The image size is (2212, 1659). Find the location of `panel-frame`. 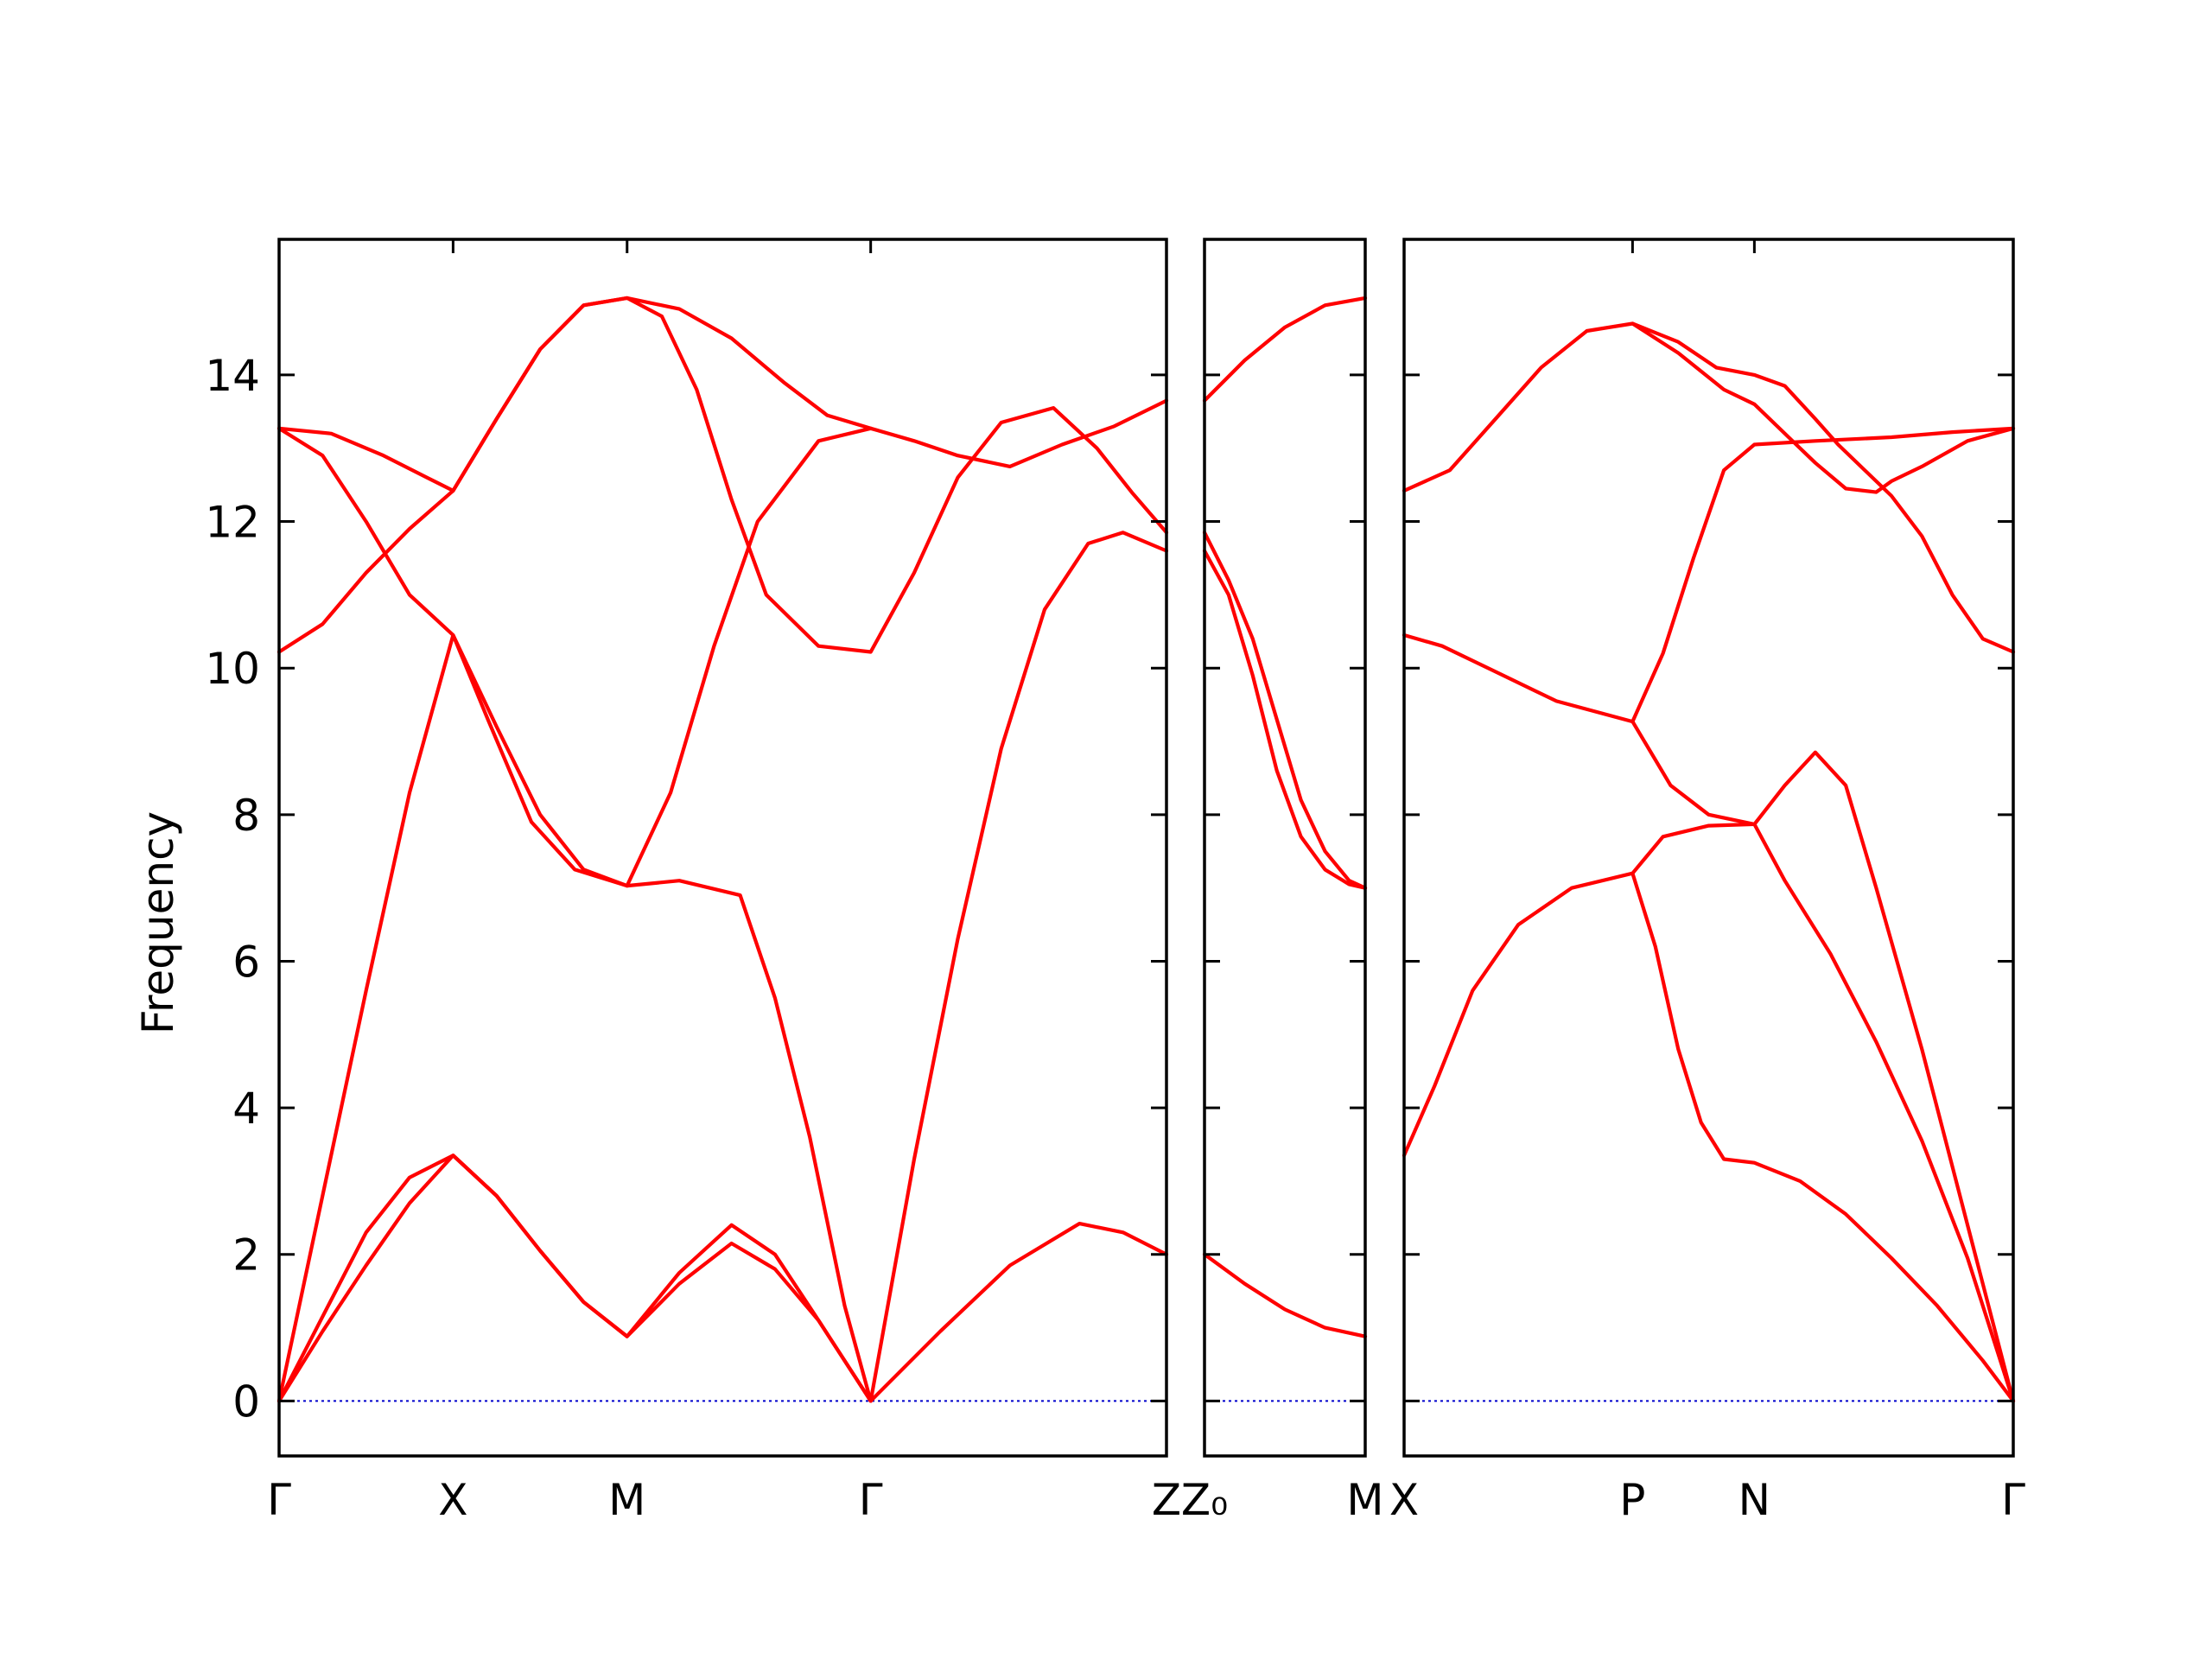

panel-frame is located at coordinates (1285, 848).